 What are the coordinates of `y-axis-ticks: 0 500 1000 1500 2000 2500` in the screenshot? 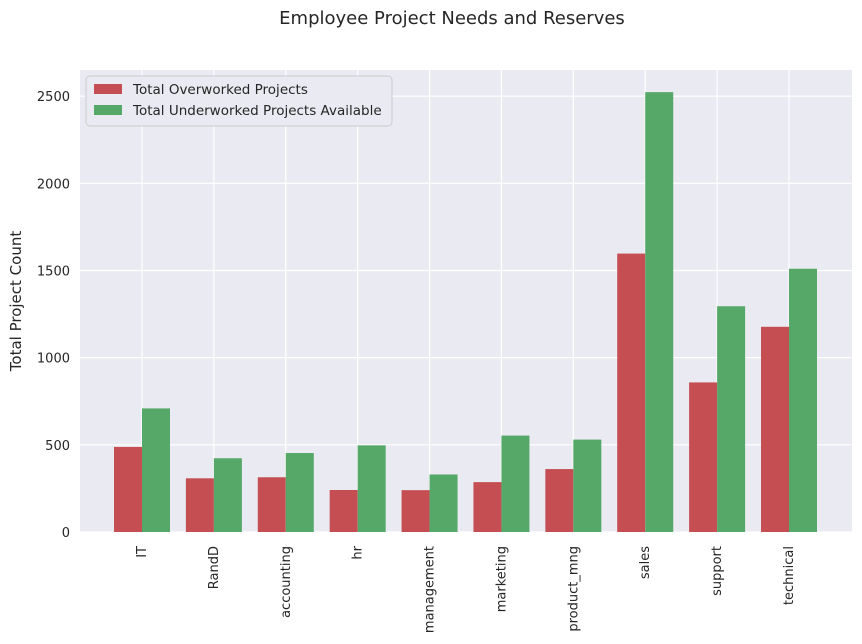 It's located at (53, 315).